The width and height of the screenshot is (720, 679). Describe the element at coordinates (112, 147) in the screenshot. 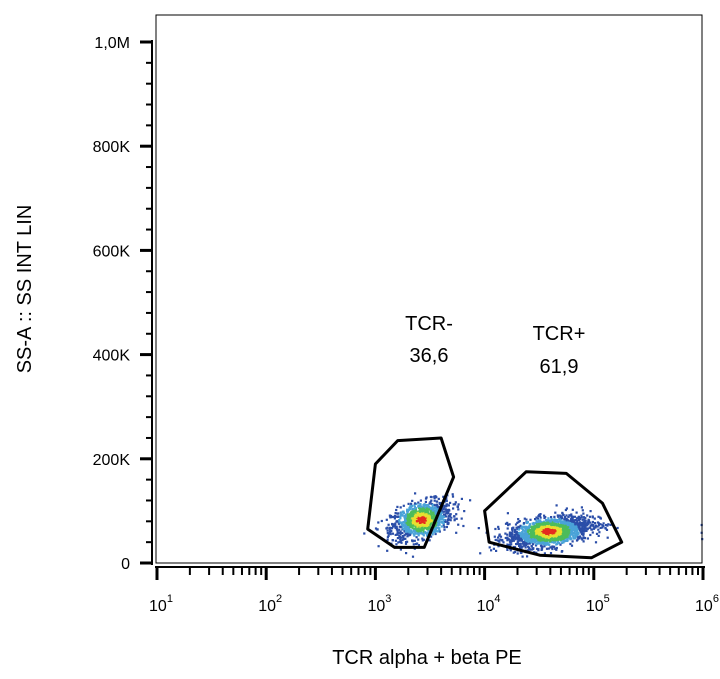

I see `y-tick-label: 800K` at that location.